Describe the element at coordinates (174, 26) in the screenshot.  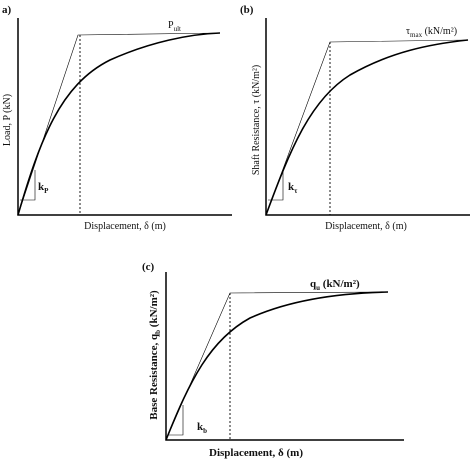
I see `curve-label: Pult` at that location.